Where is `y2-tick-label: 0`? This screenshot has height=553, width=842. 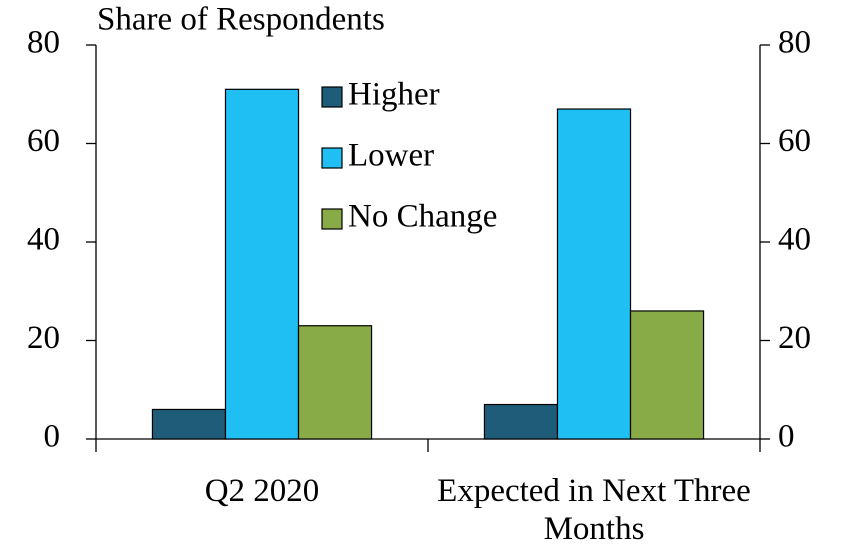
y2-tick-label: 0 is located at coordinates (786, 437).